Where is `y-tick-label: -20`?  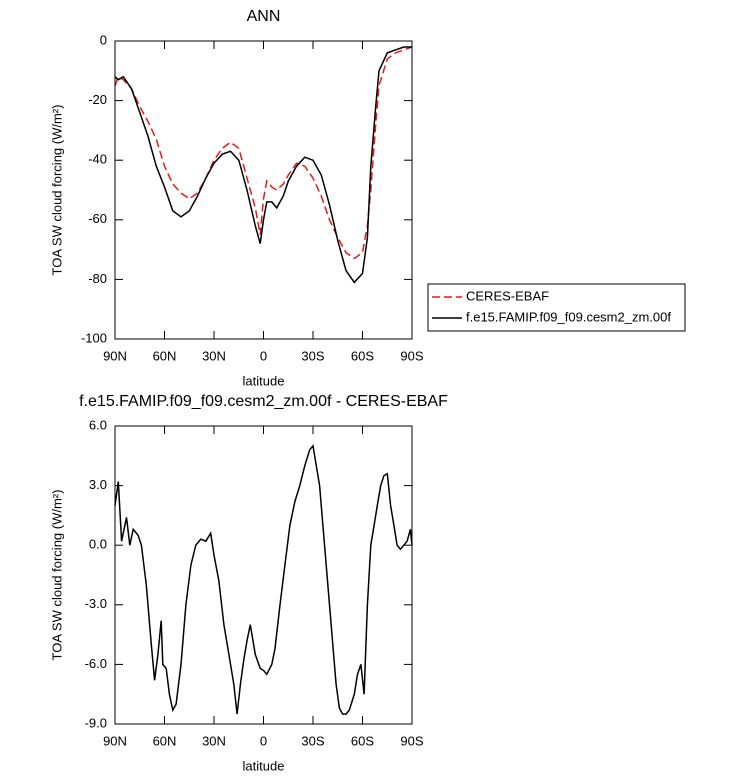 y-tick-label: -20 is located at coordinates (97, 99).